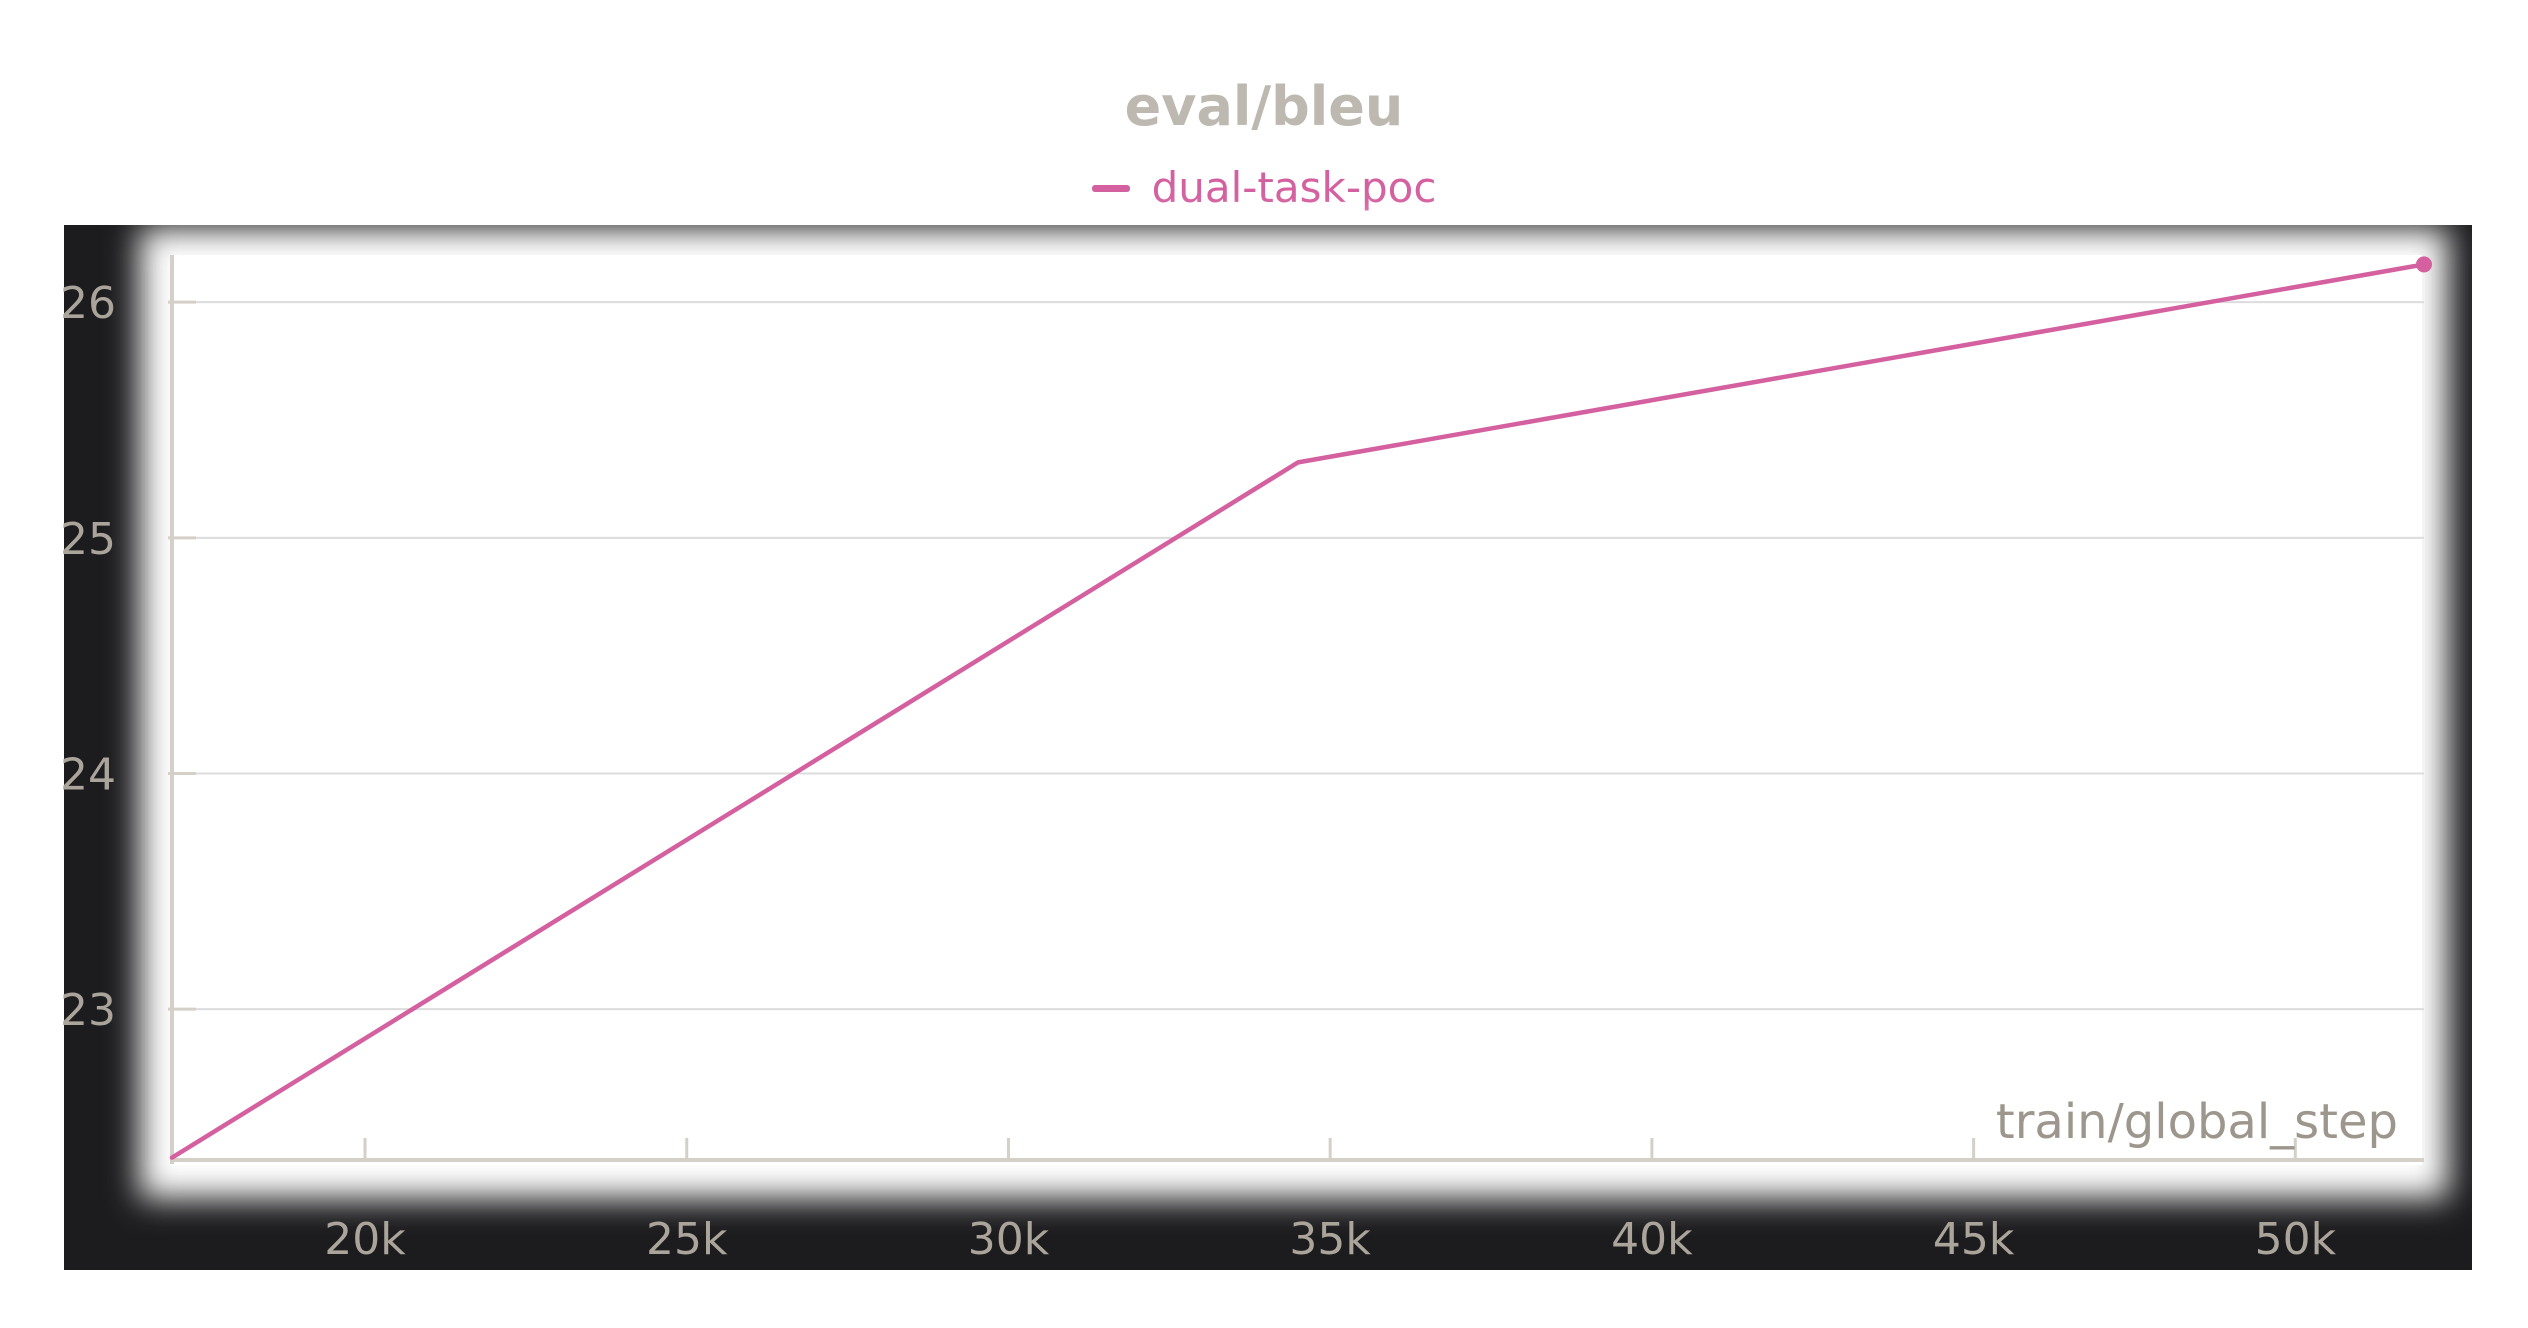  What do you see at coordinates (1264, 106) in the screenshot?
I see `chart-title: eval/bleu` at bounding box center [1264, 106].